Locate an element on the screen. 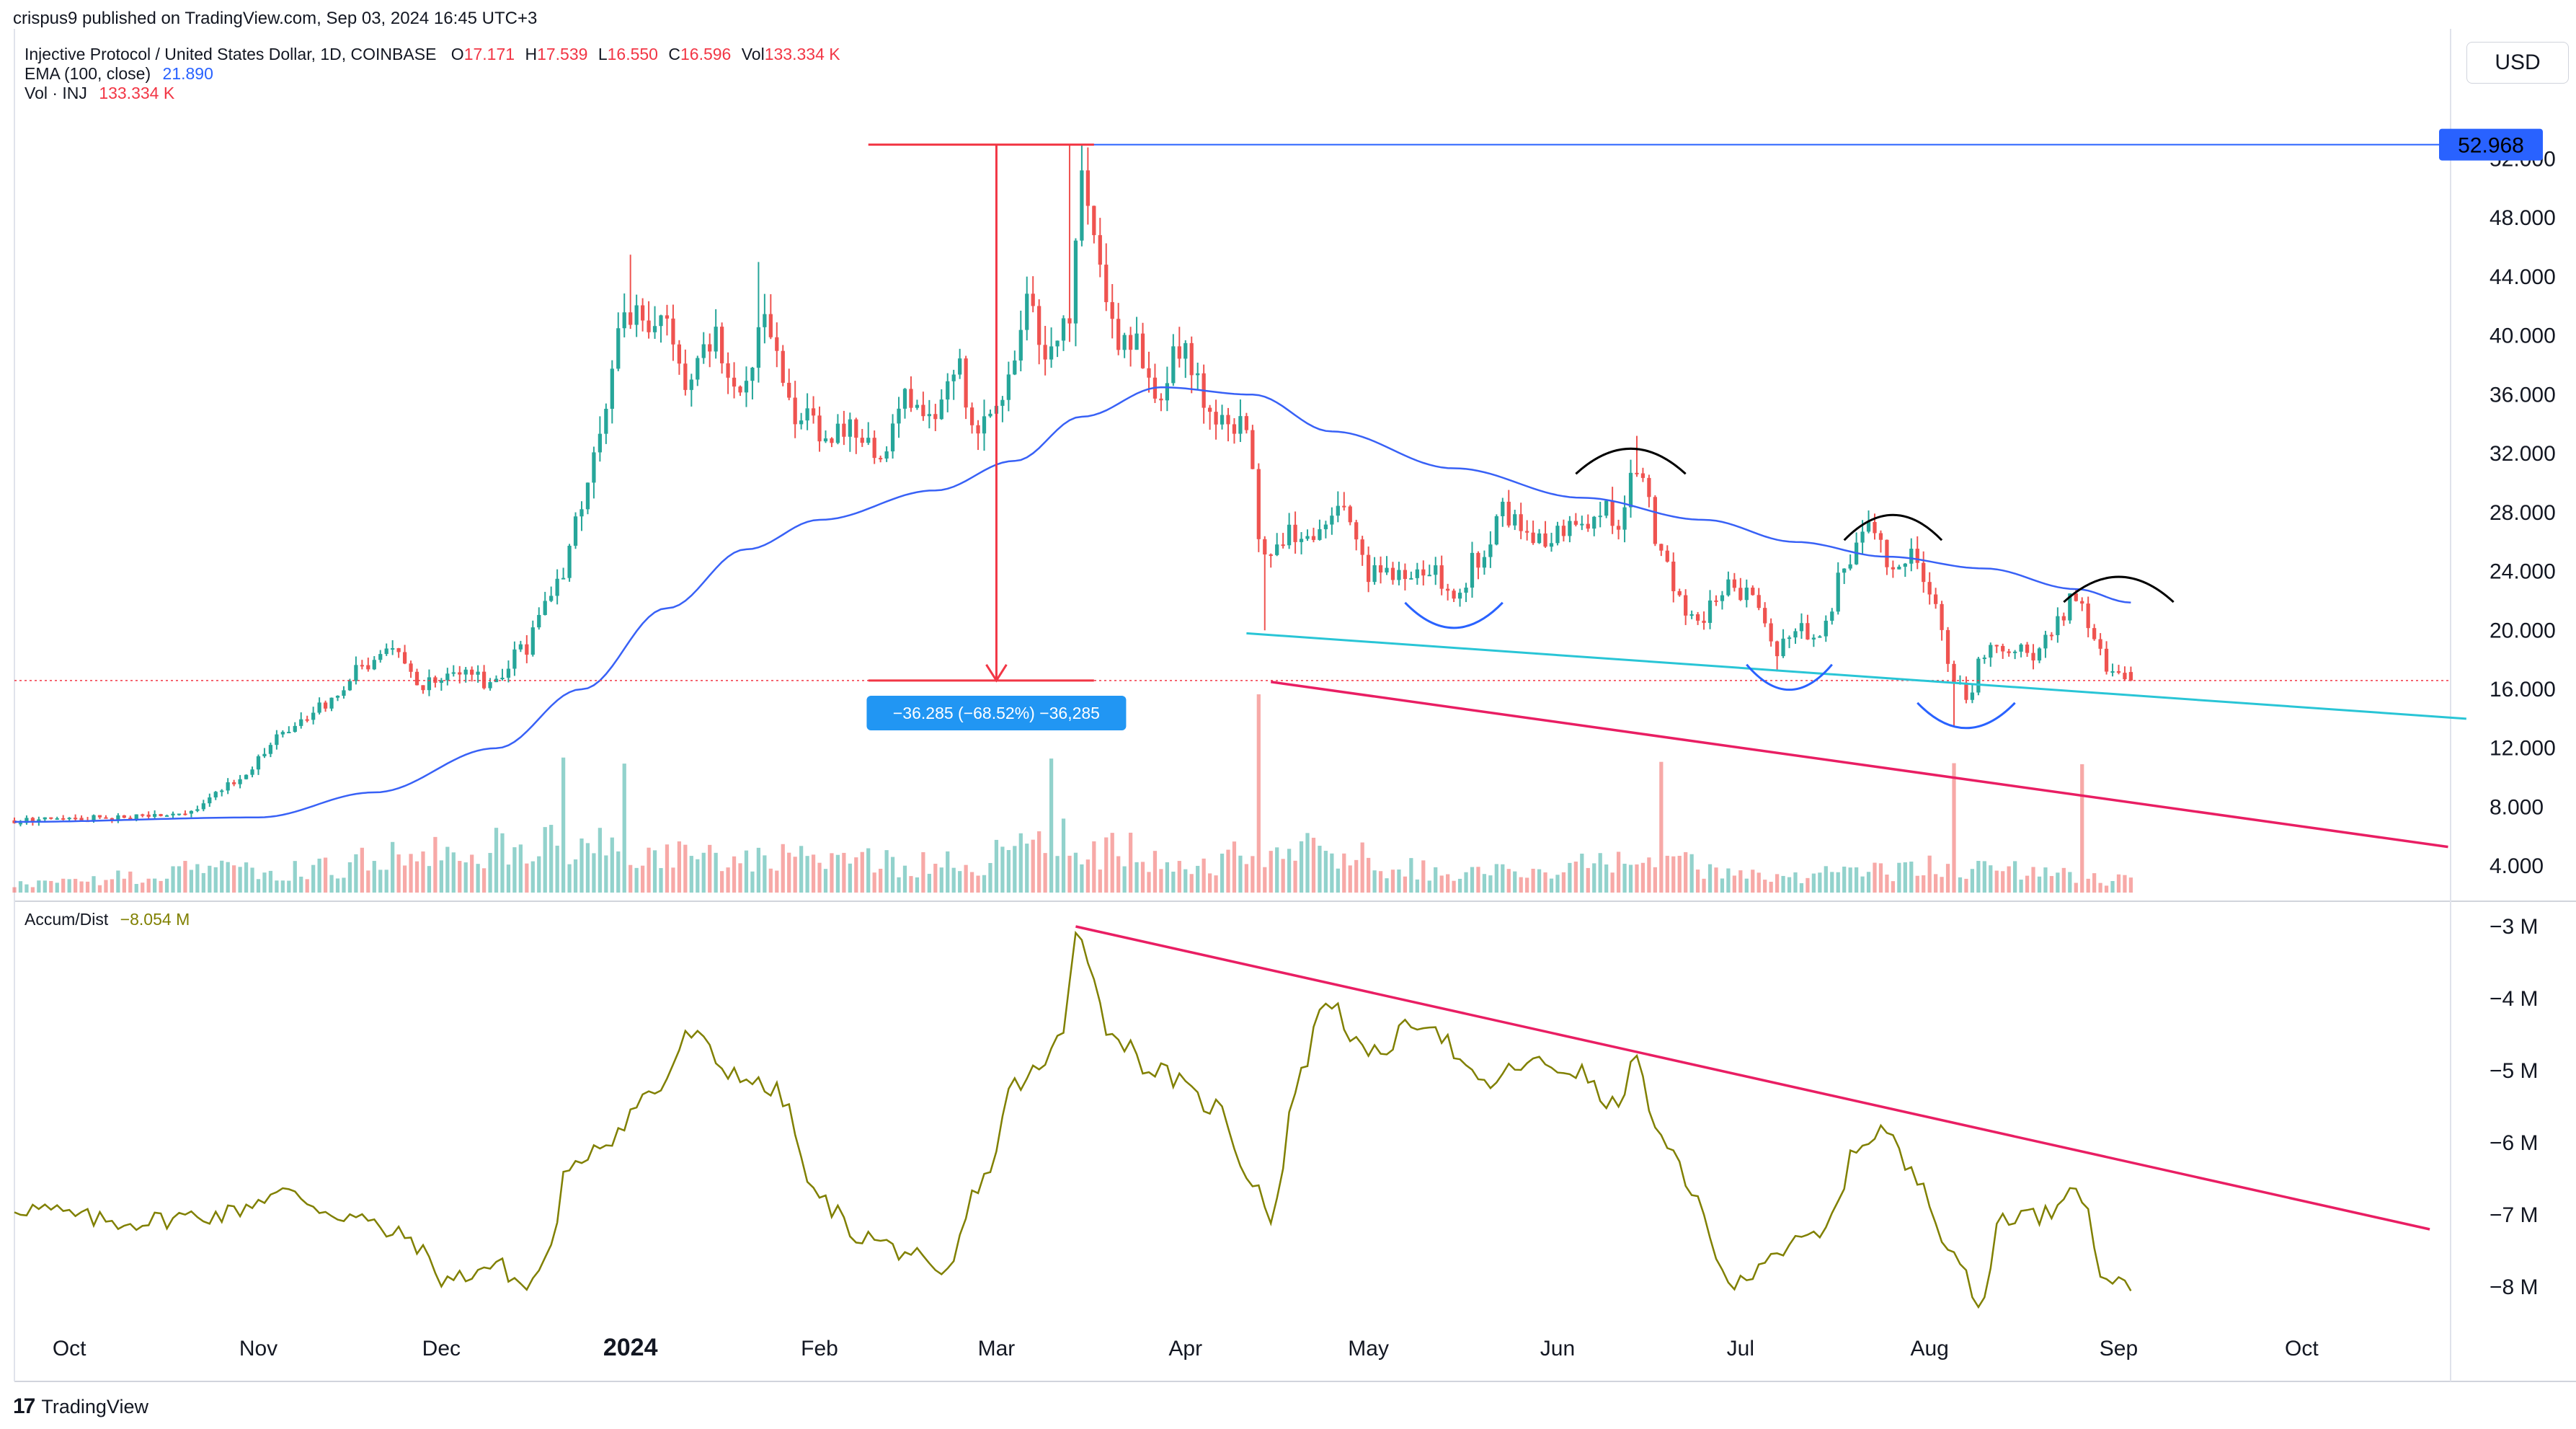  high-value: 17.539 is located at coordinates (562, 54).